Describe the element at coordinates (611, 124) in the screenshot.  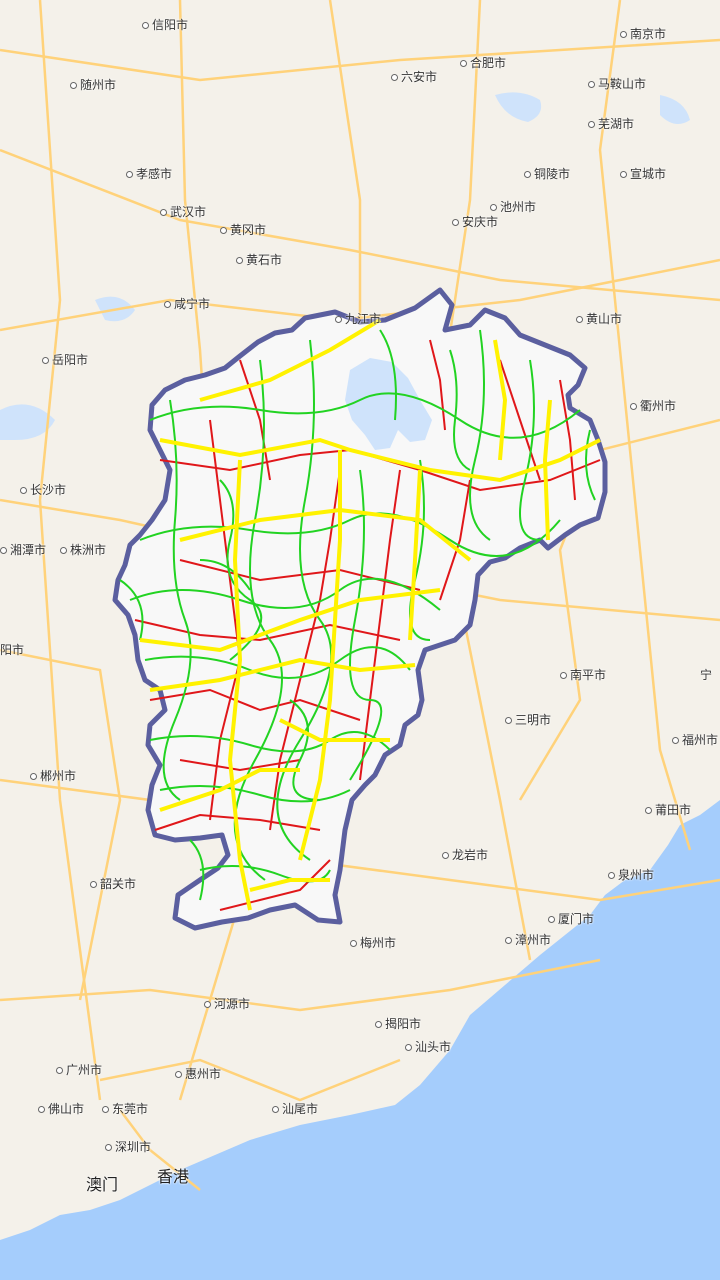
I see `city-label: 芜湖市` at that location.